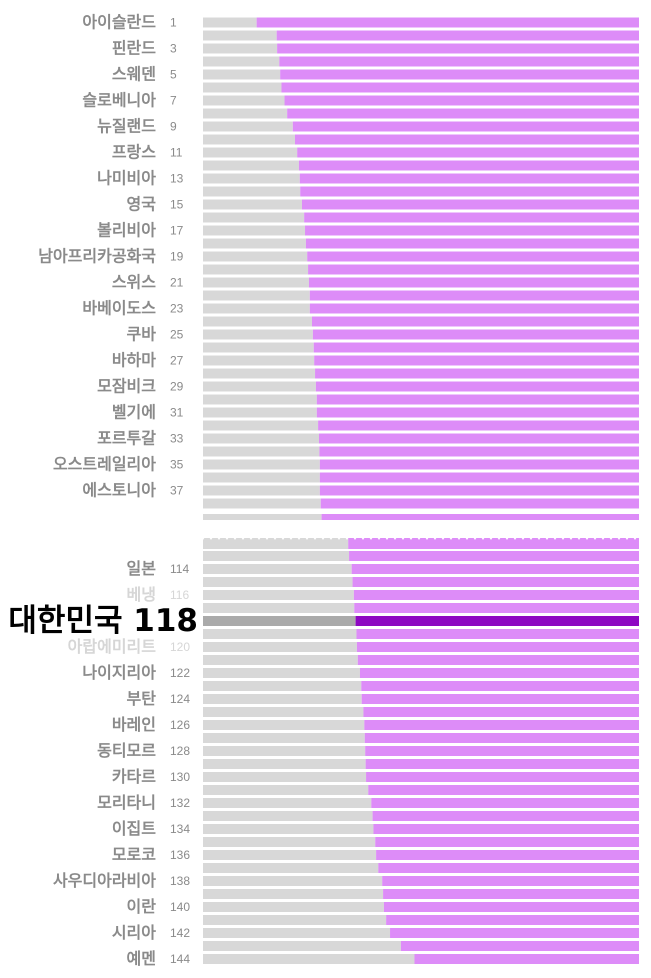 The width and height of the screenshot is (651, 978). Describe the element at coordinates (180, 699) in the screenshot. I see `rank-label: 124` at that location.